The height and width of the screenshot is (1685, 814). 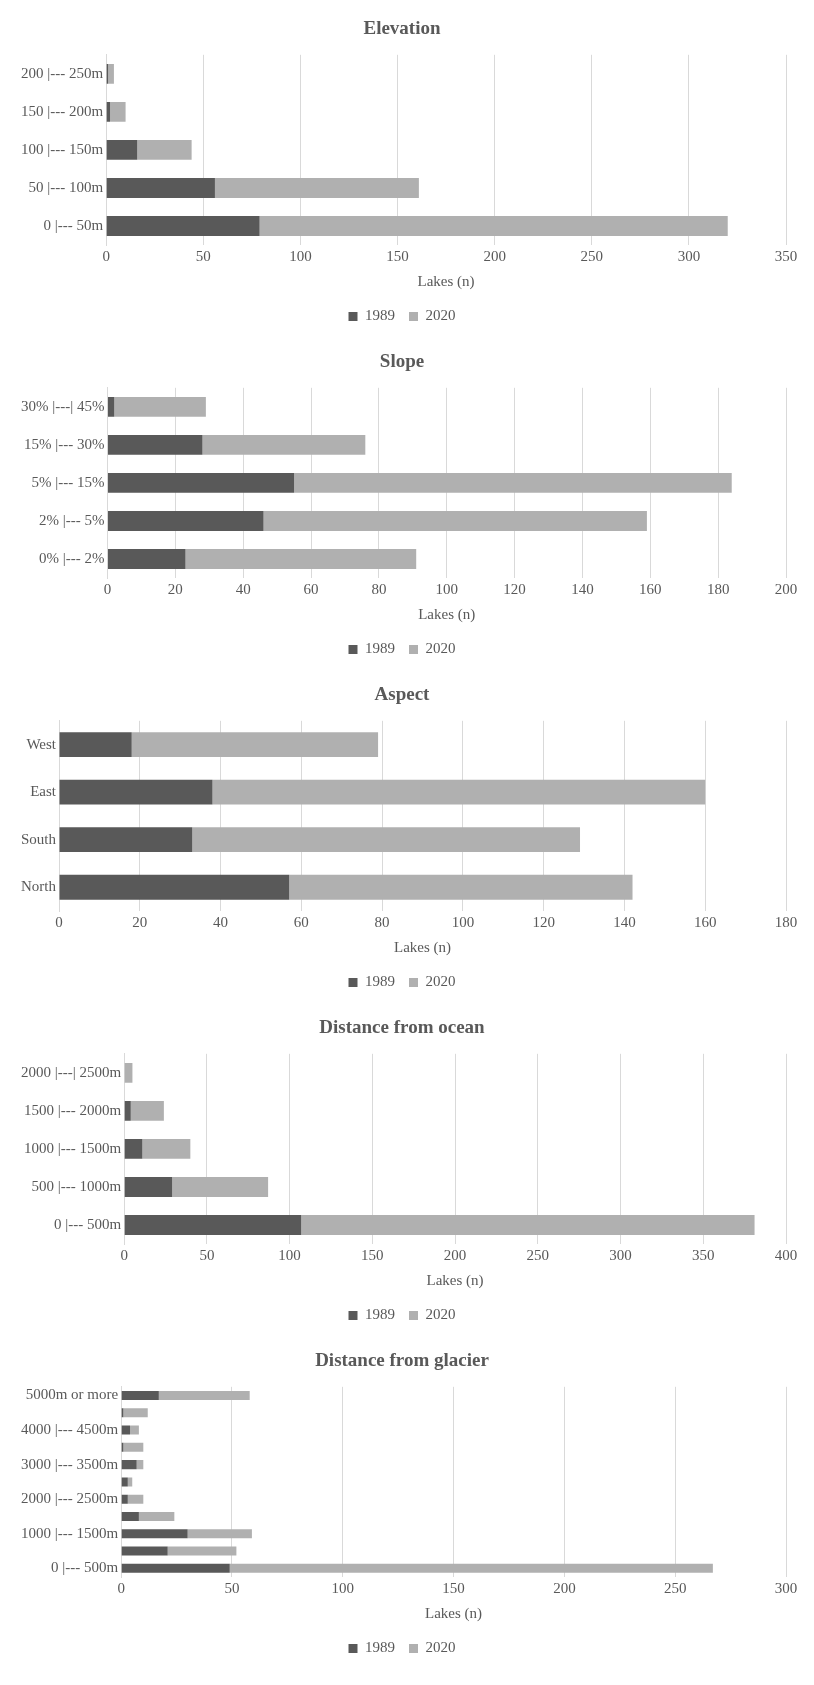 I want to click on y-tick-label: 5000m or more, so click(x=72, y=1394).